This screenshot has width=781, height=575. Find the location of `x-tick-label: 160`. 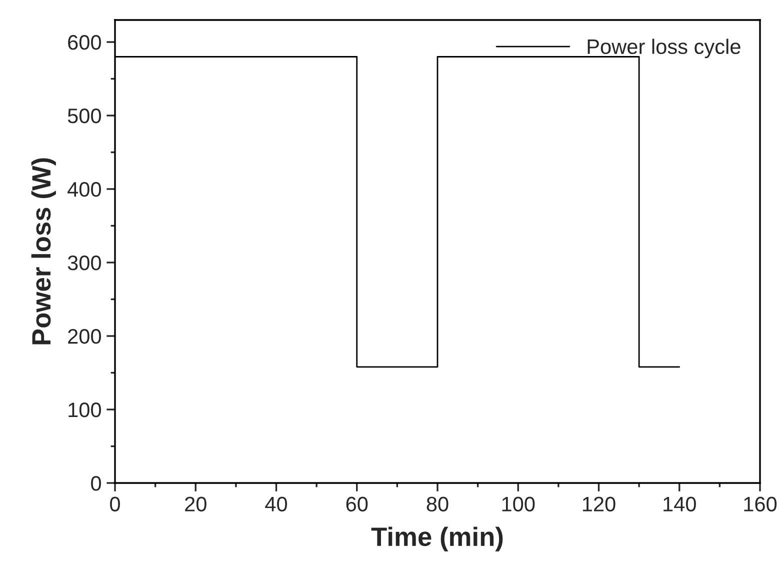

x-tick-label: 160 is located at coordinates (760, 504).